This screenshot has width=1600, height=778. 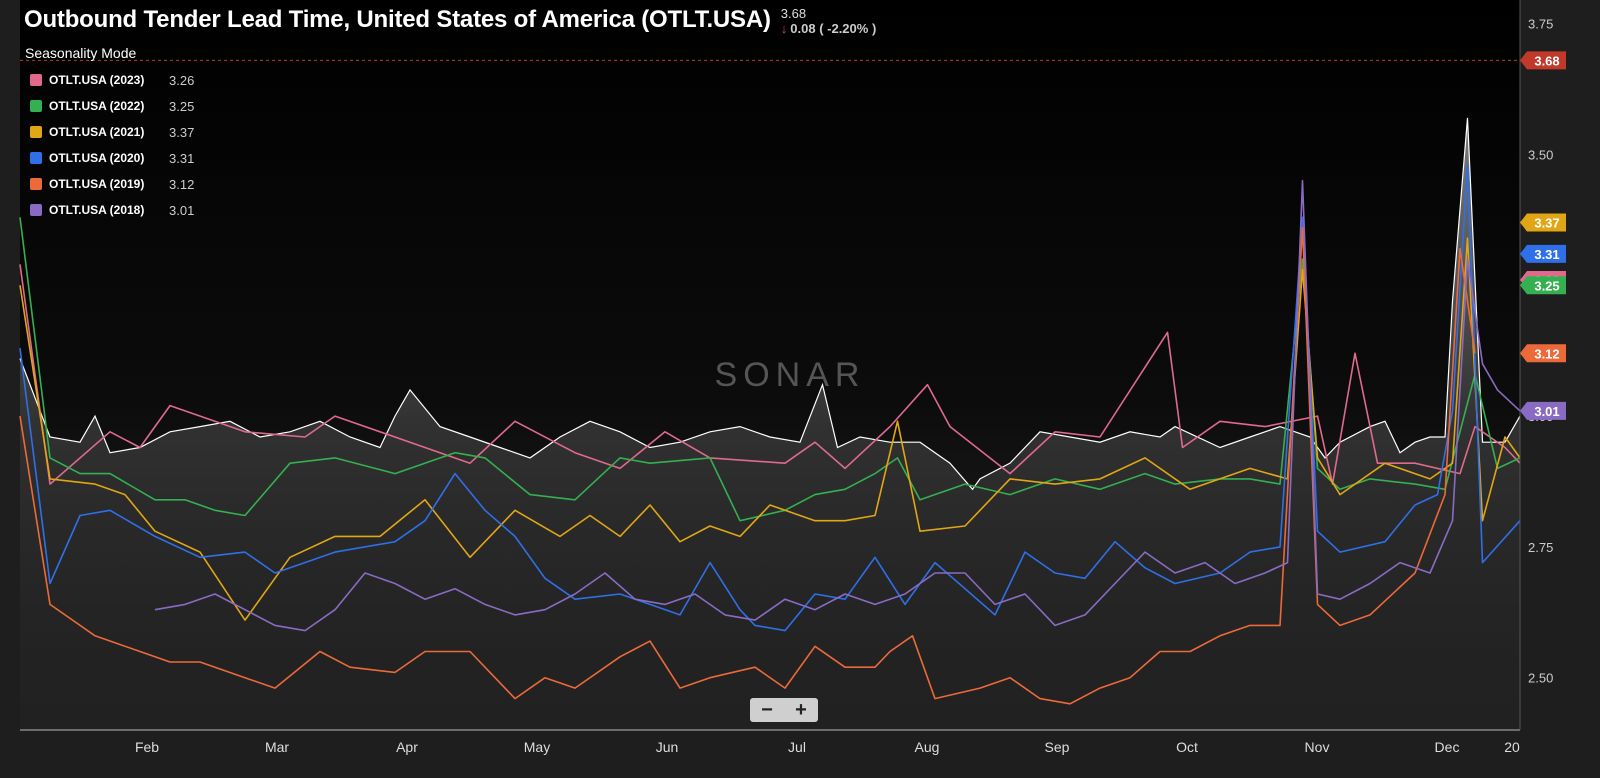 I want to click on series-tag-5: 3.01, so click(x=1543, y=410).